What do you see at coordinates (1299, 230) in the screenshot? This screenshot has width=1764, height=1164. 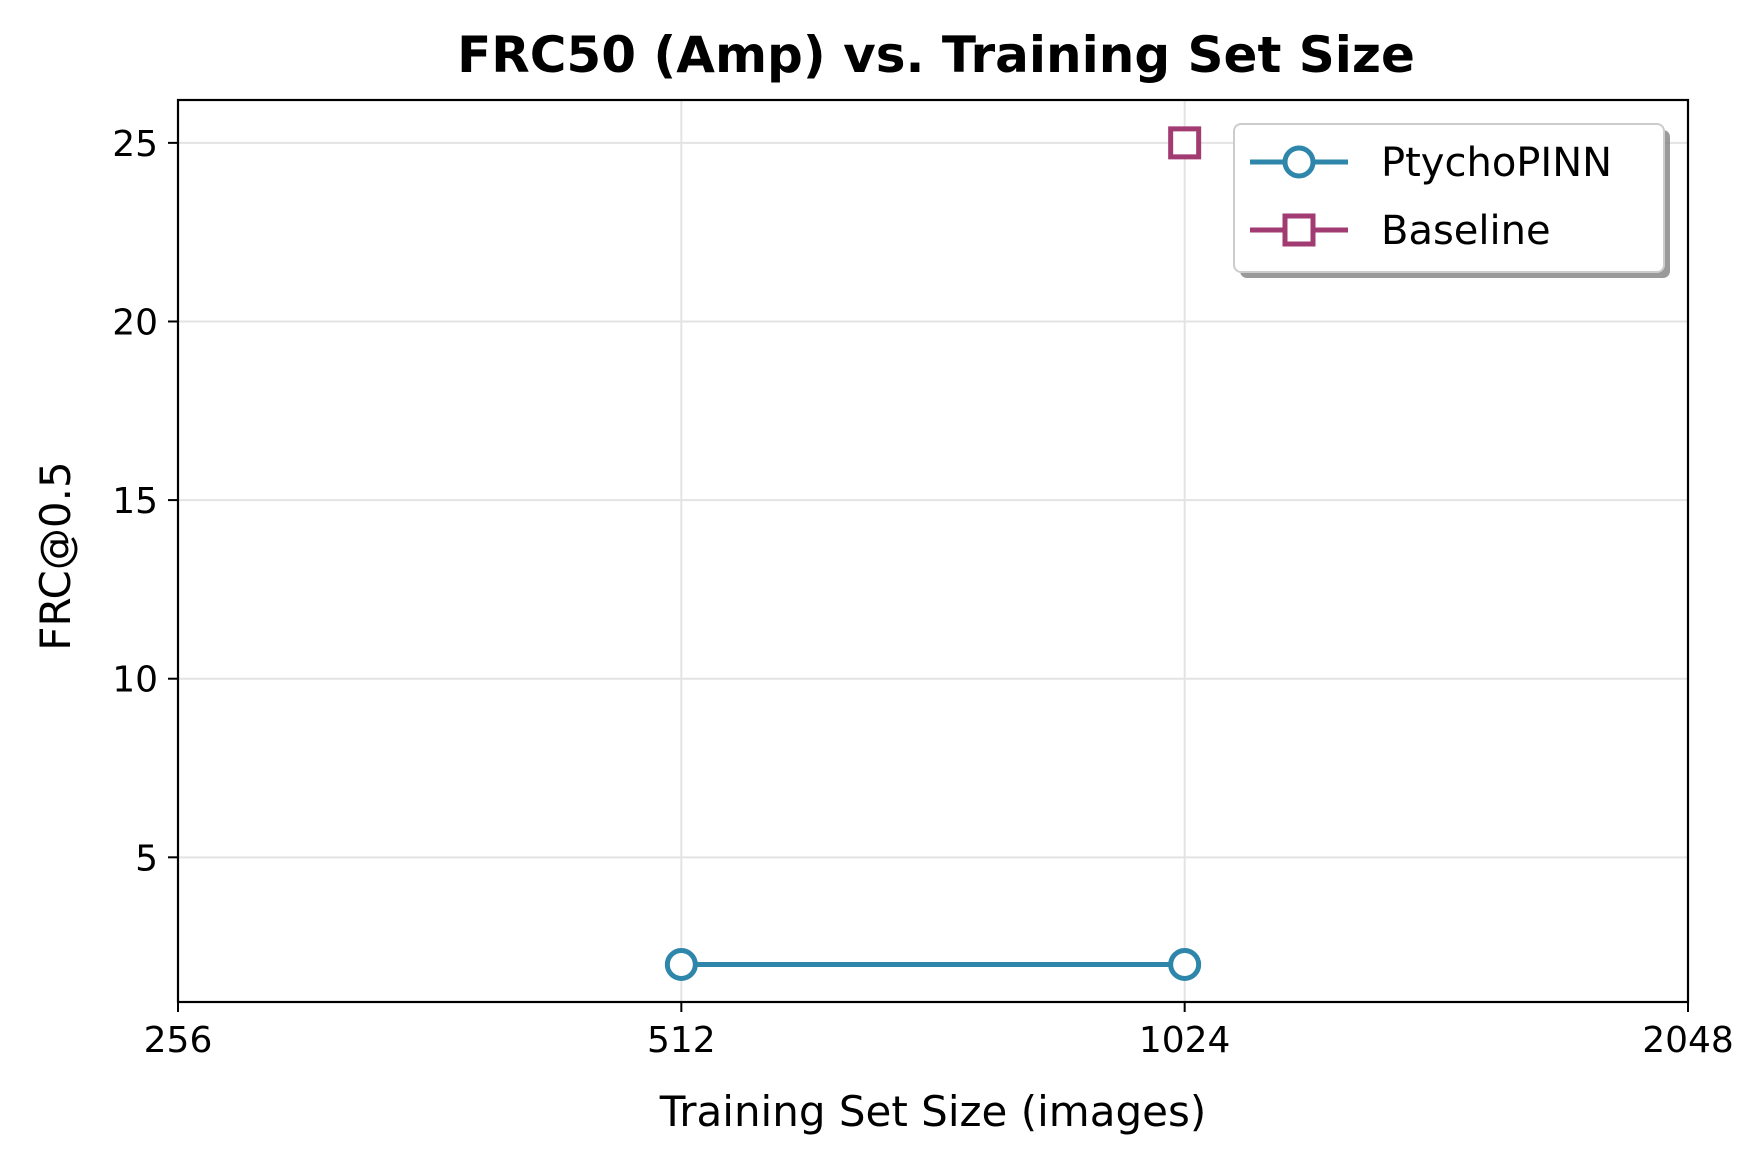 I see `legend-baseline-marker` at bounding box center [1299, 230].